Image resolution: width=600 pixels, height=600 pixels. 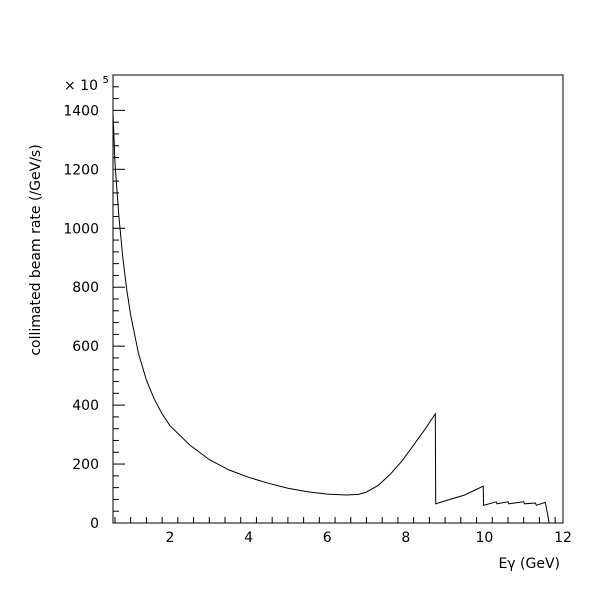 I want to click on y-multiplier-base: × 10, so click(x=81, y=86).